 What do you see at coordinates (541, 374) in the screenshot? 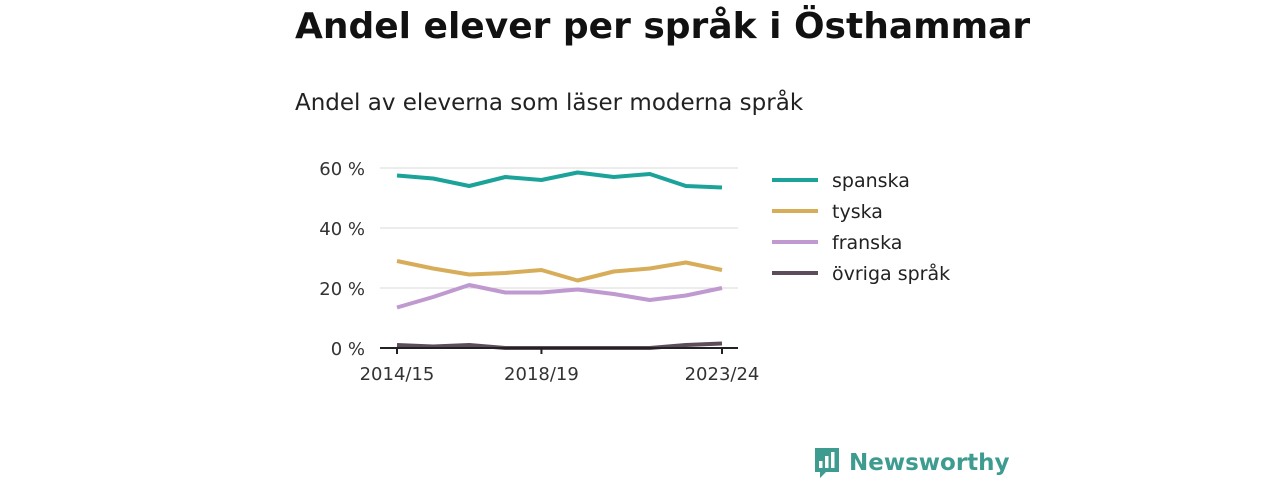
I see `x-tick-label: 2018/19` at bounding box center [541, 374].